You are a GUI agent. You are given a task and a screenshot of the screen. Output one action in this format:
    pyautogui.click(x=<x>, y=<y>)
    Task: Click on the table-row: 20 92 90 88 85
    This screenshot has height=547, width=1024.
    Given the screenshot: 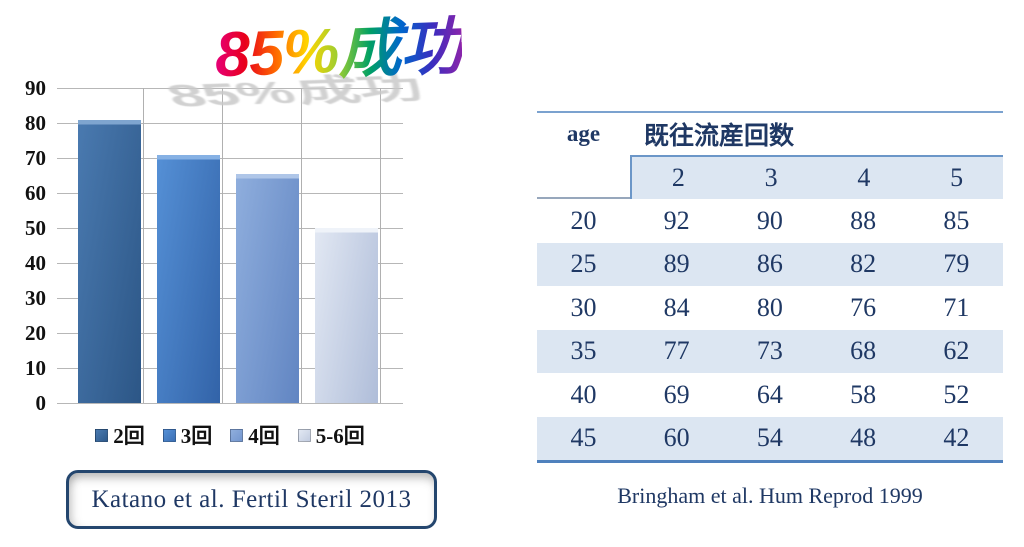 What is the action you would take?
    pyautogui.click(x=770, y=221)
    